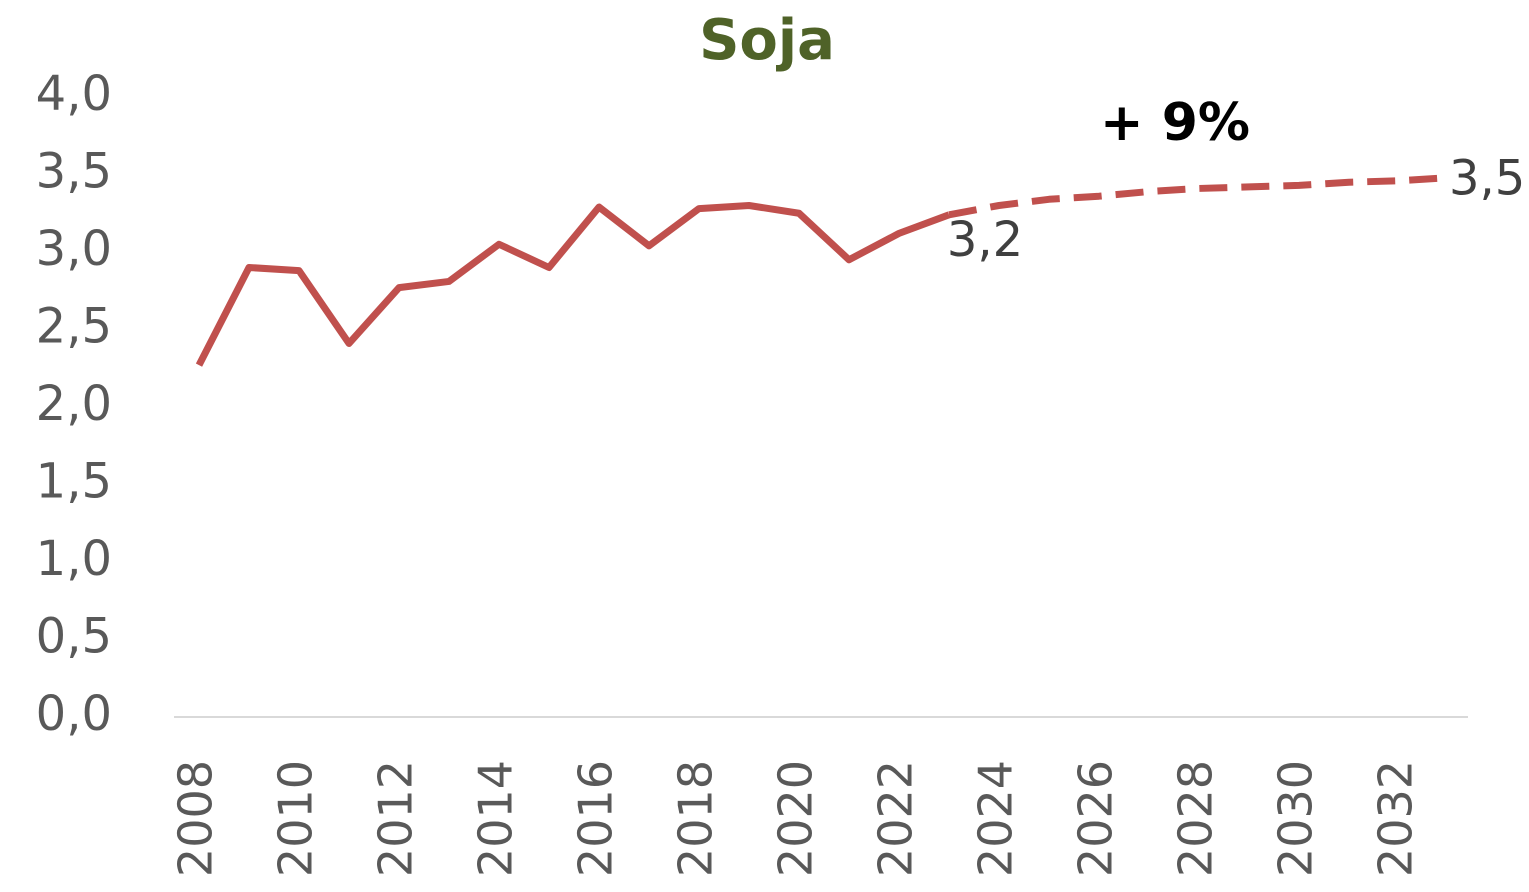  What do you see at coordinates (696, 818) in the screenshot?
I see `x-tick-label: 2018` at bounding box center [696, 818].